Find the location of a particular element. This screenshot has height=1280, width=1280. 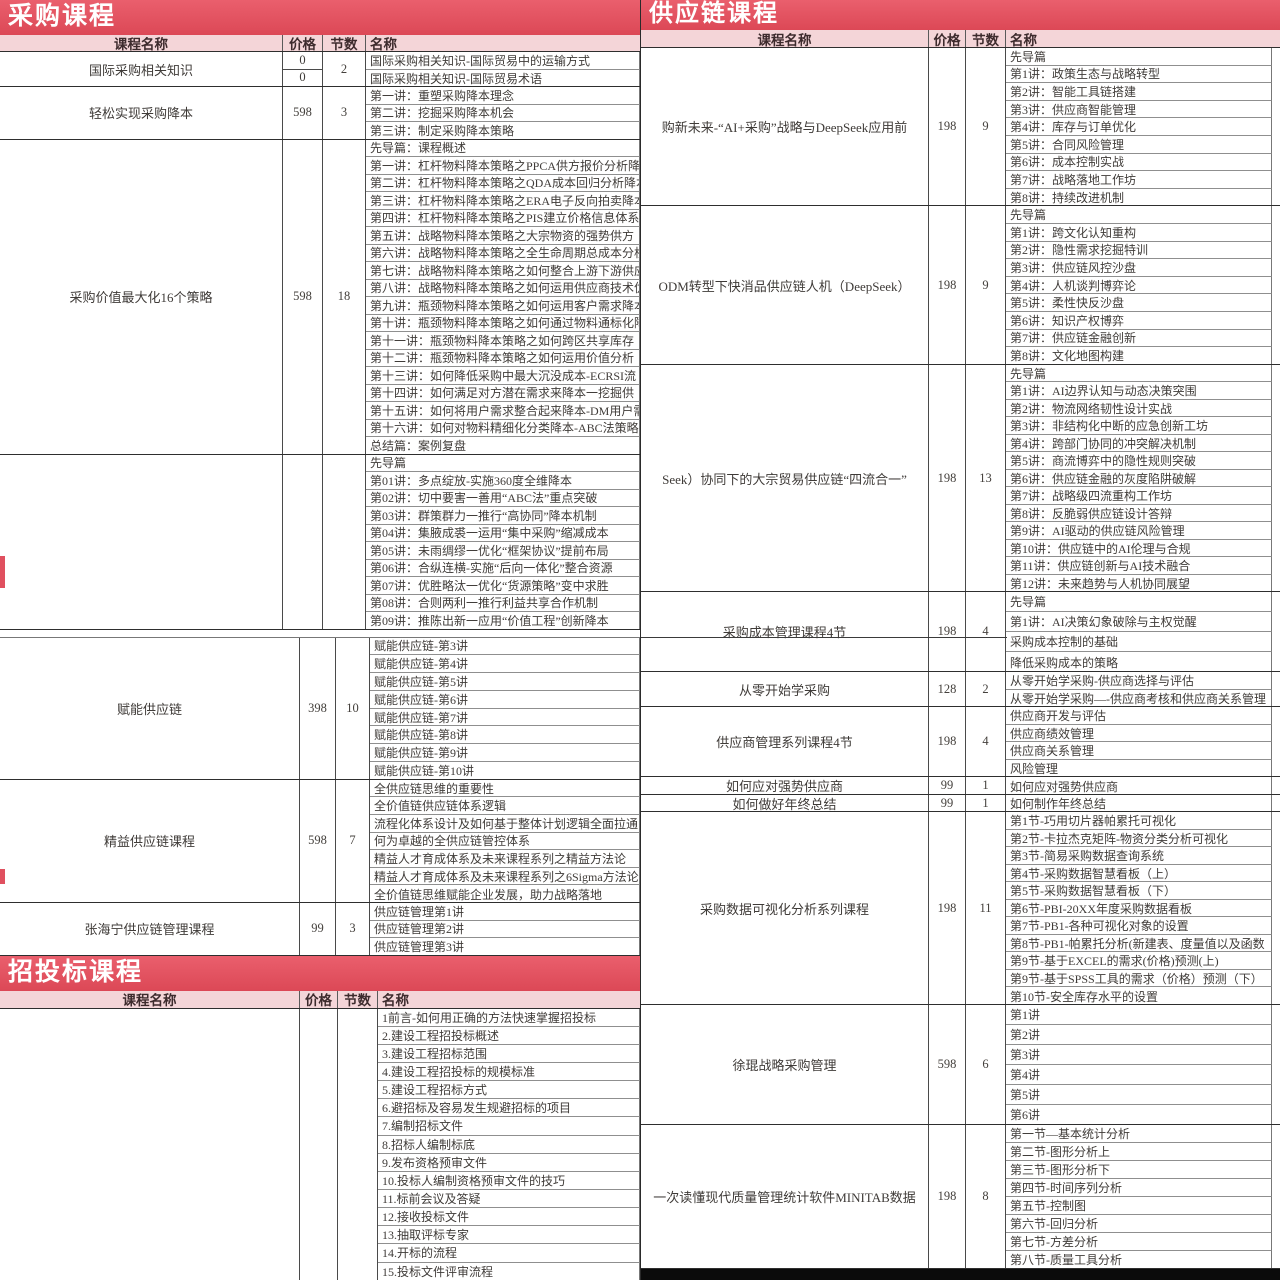

course-name-cell is located at coordinates (141, 541).